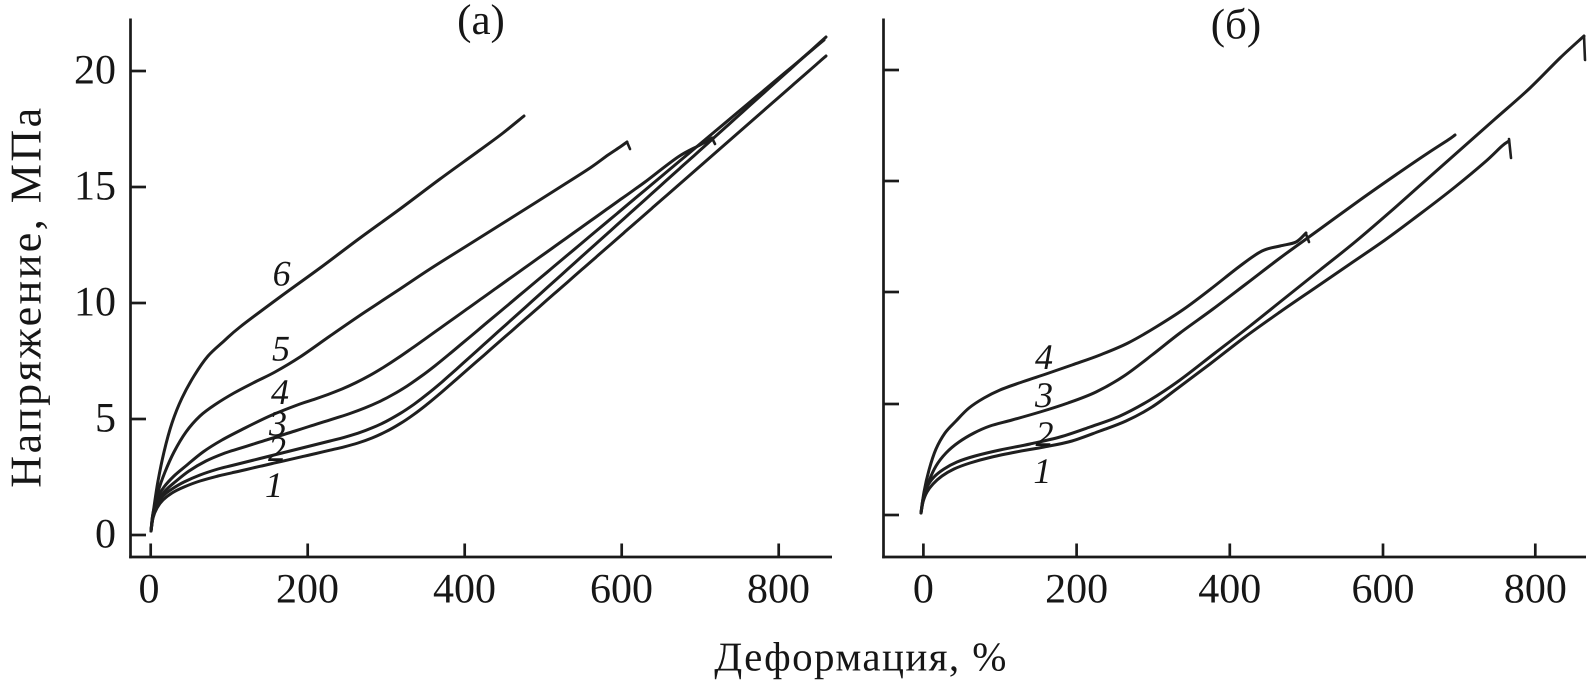  What do you see at coordinates (481, 22) in the screenshot?
I see `svg-text: (а)` at bounding box center [481, 22].